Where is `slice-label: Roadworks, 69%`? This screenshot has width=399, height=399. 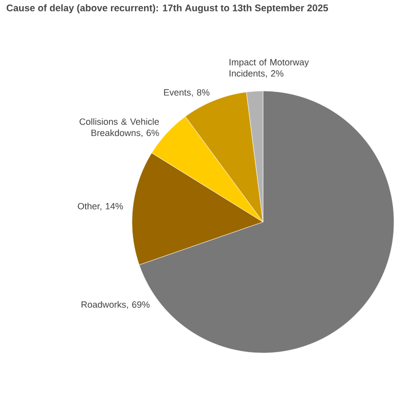 slice-label: Roadworks, 69% is located at coordinates (116, 305).